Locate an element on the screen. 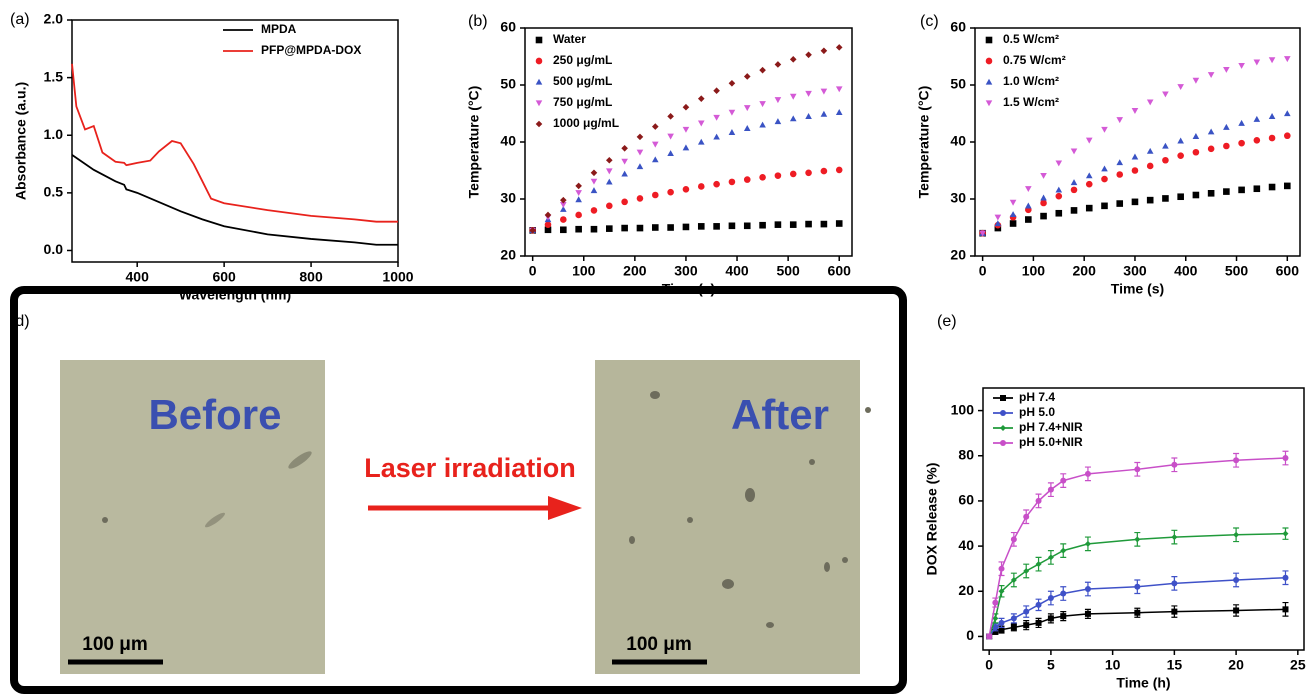 Image resolution: width=1314 pixels, height=698 pixels. x-tick-label: 15 is located at coordinates (1175, 665).